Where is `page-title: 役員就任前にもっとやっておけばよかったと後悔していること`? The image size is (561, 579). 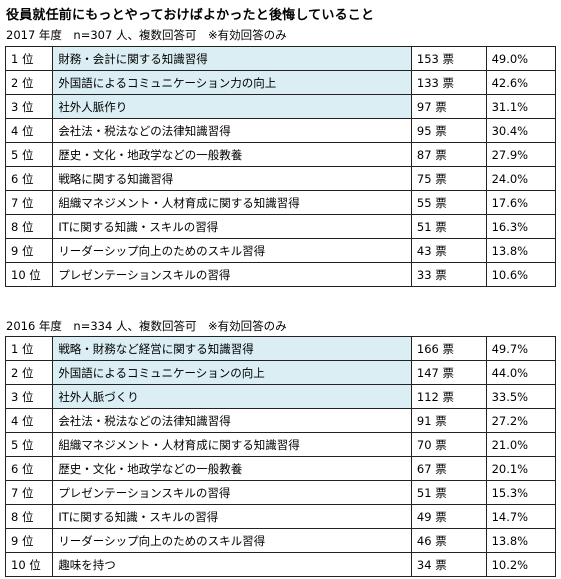 page-title: 役員就任前にもっとやっておけばよかったと後悔していること is located at coordinates (190, 15).